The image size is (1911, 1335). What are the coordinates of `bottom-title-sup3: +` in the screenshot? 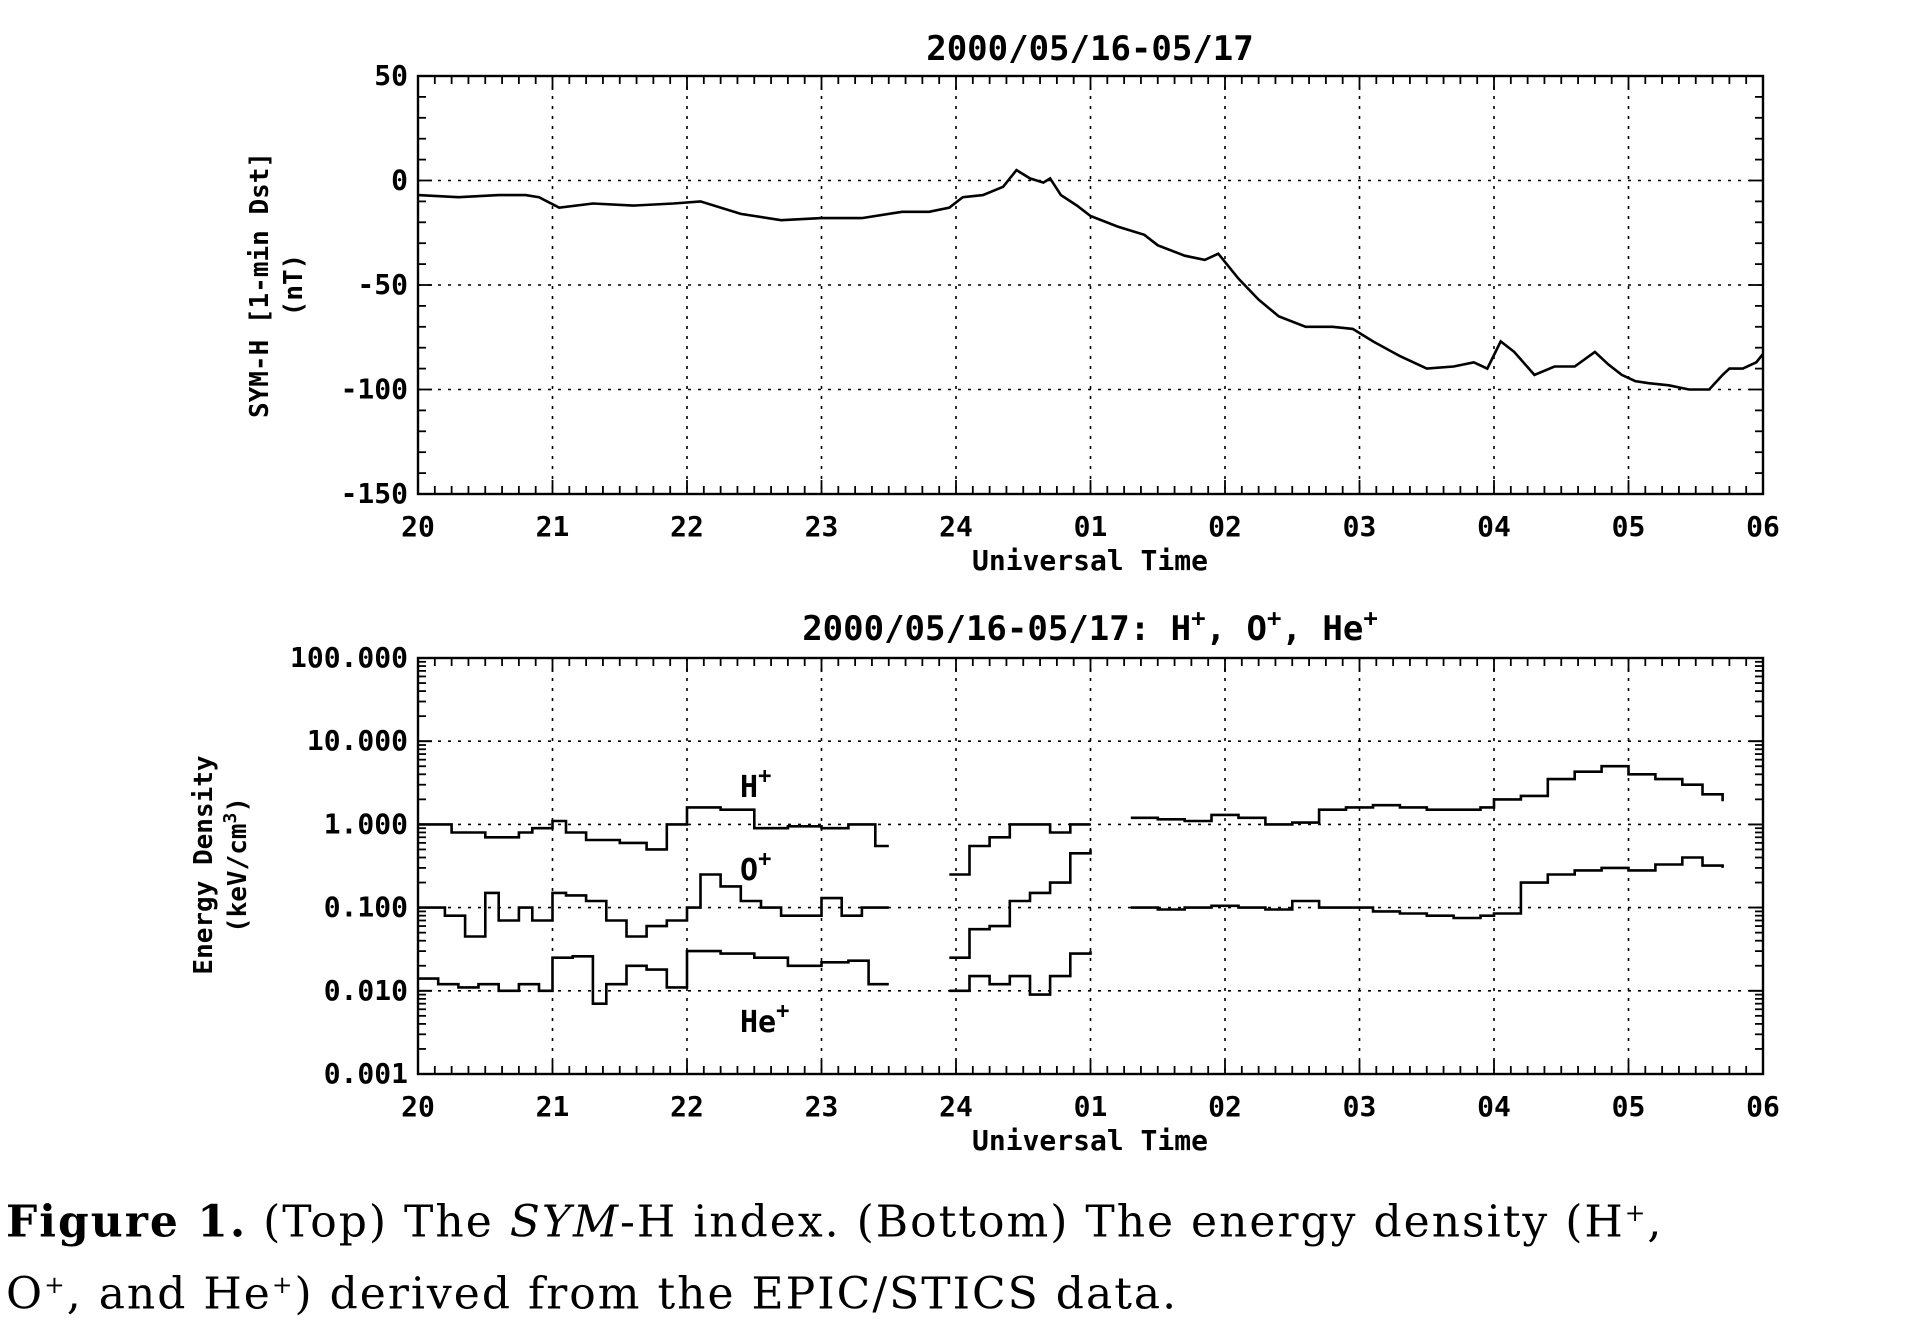 It's located at (1370, 618).